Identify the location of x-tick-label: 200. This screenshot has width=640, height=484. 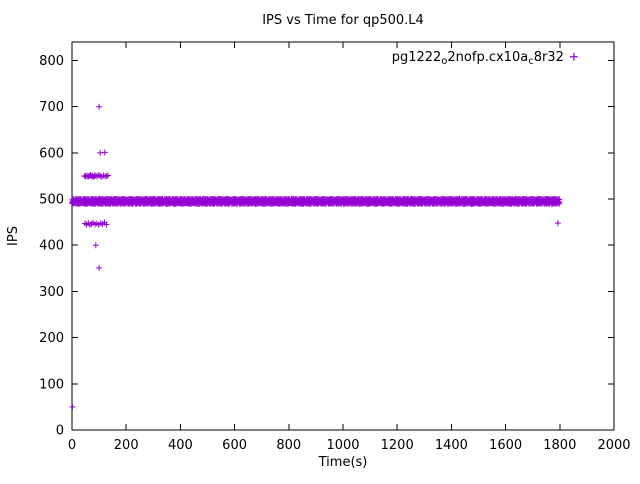
(126, 445).